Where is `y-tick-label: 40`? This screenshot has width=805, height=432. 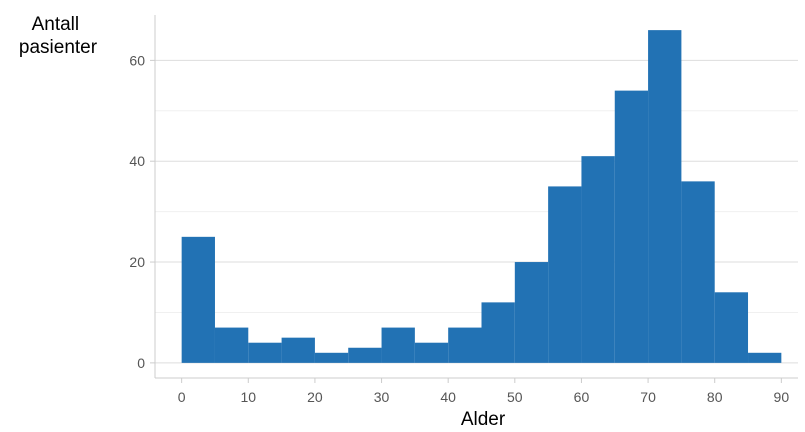
y-tick-label: 40 is located at coordinates (137, 161).